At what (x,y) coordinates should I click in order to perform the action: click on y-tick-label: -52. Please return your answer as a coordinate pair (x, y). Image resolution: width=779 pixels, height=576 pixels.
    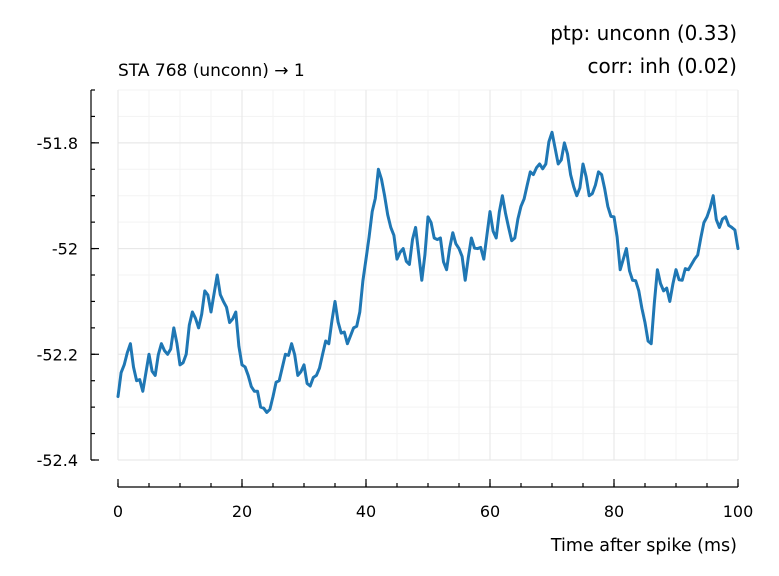
    Looking at the image, I should click on (65, 249).